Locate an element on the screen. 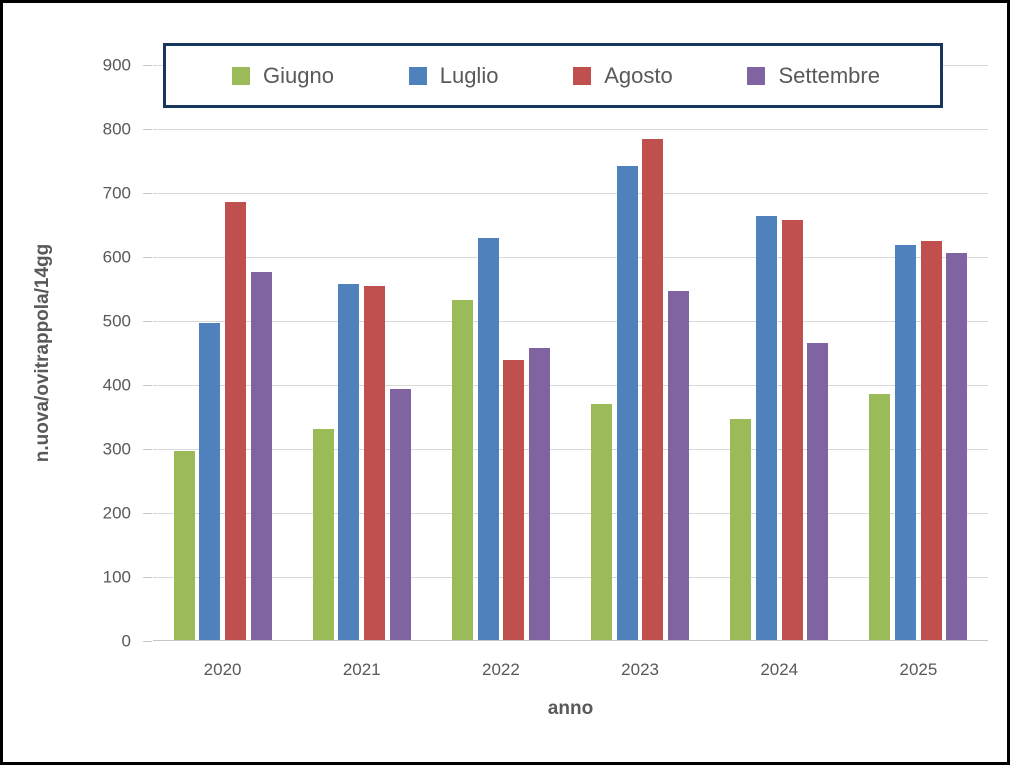  x-tick-label: 2024 is located at coordinates (779, 669).